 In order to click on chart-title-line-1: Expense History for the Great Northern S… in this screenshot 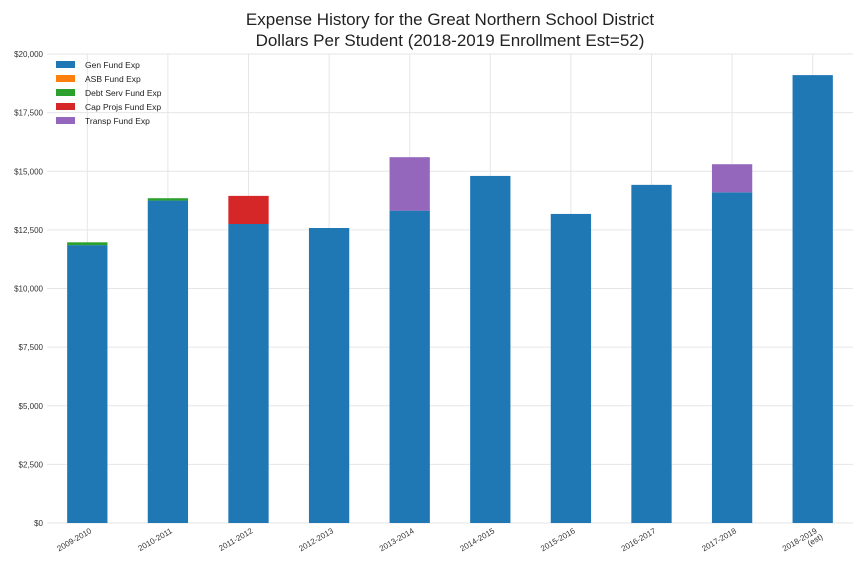, I will do `click(450, 19)`.